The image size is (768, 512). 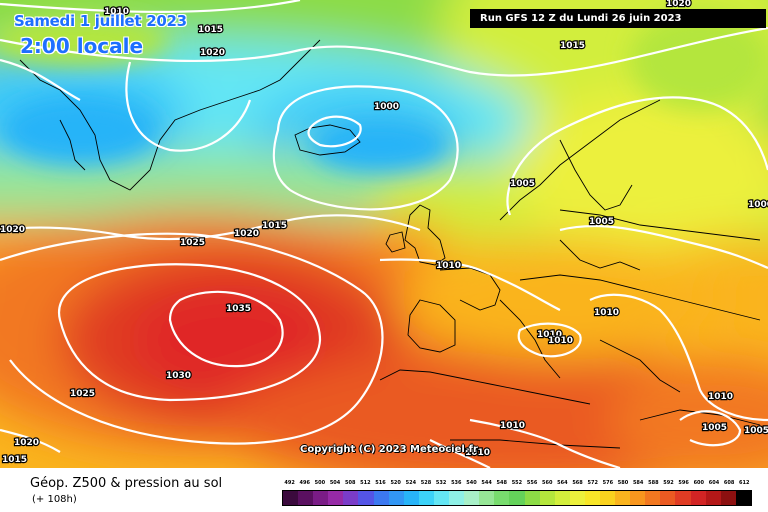 What do you see at coordinates (577, 483) in the screenshot?
I see `scale-value-label: 568` at bounding box center [577, 483].